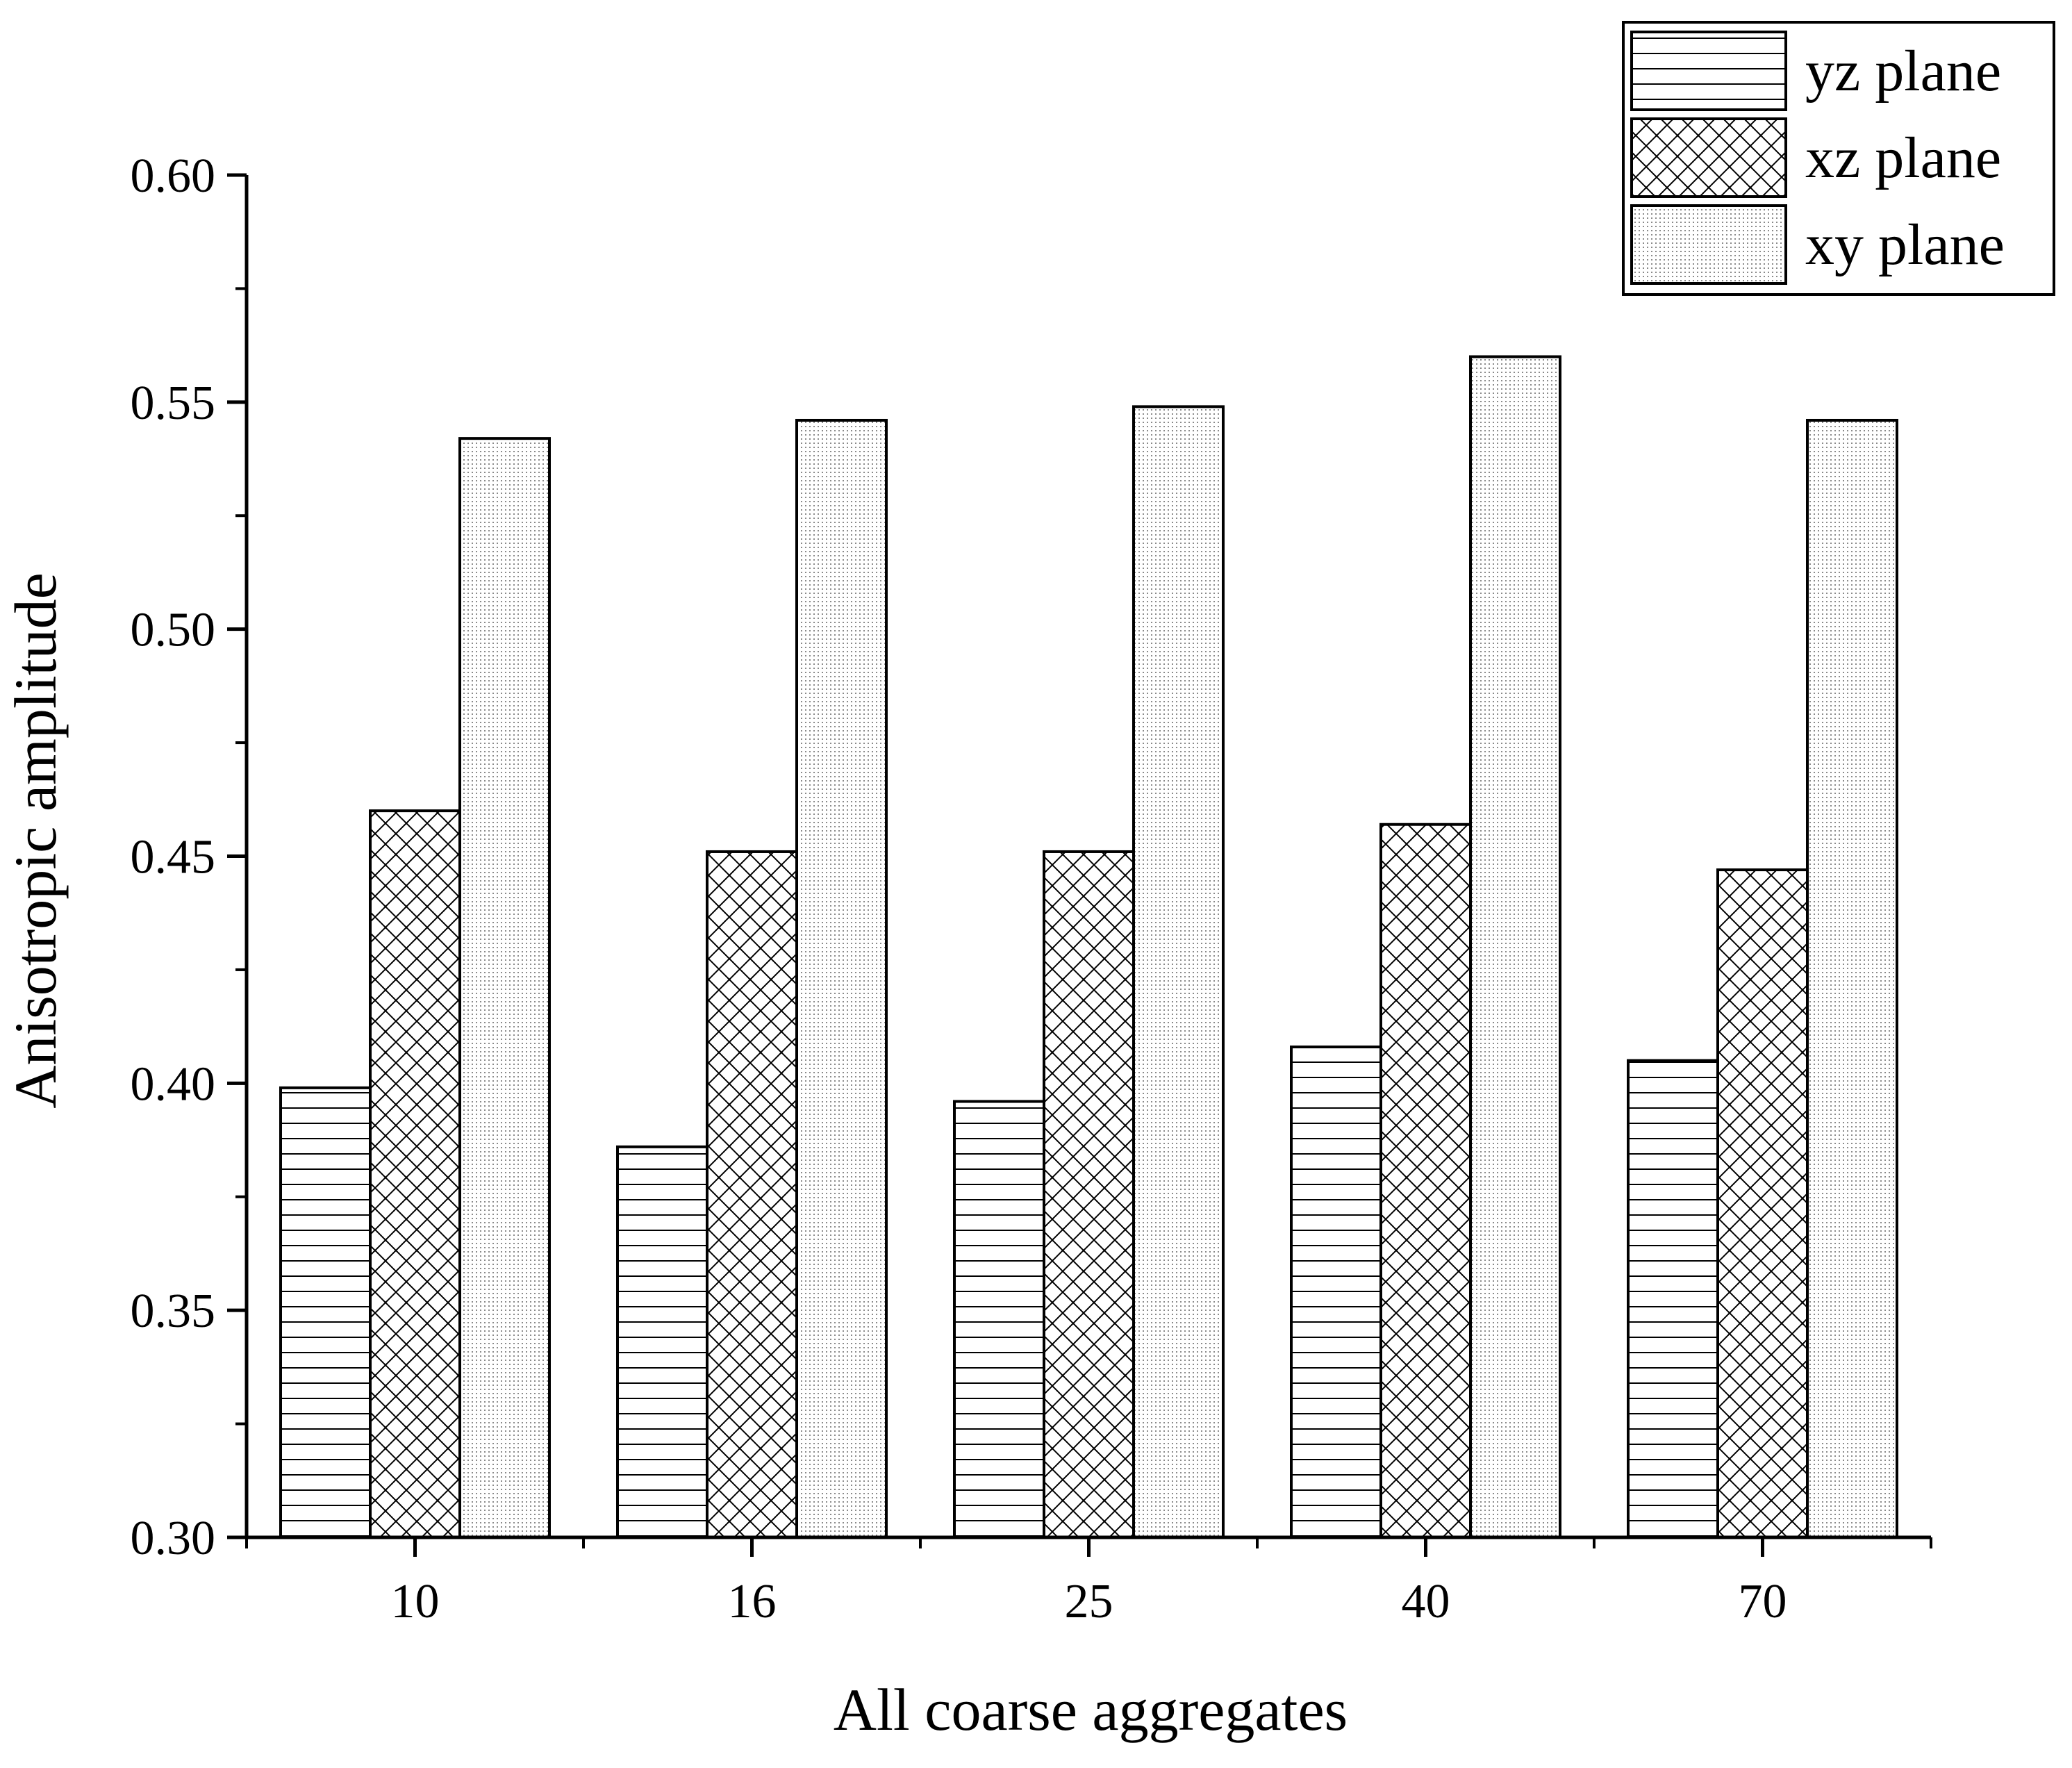 Image resolution: width=2072 pixels, height=1768 pixels. Describe the element at coordinates (1763, 1601) in the screenshot. I see `x-tick-label: 70` at that location.